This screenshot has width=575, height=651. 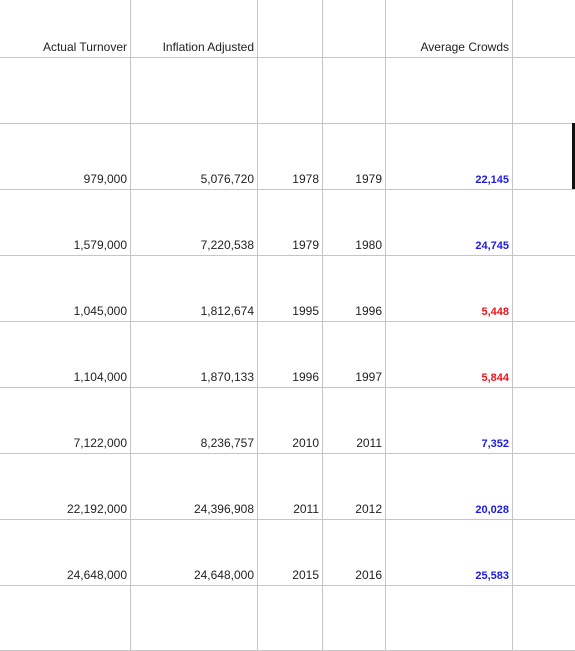 What do you see at coordinates (228, 443) in the screenshot?
I see `cell: 8,236,757` at bounding box center [228, 443].